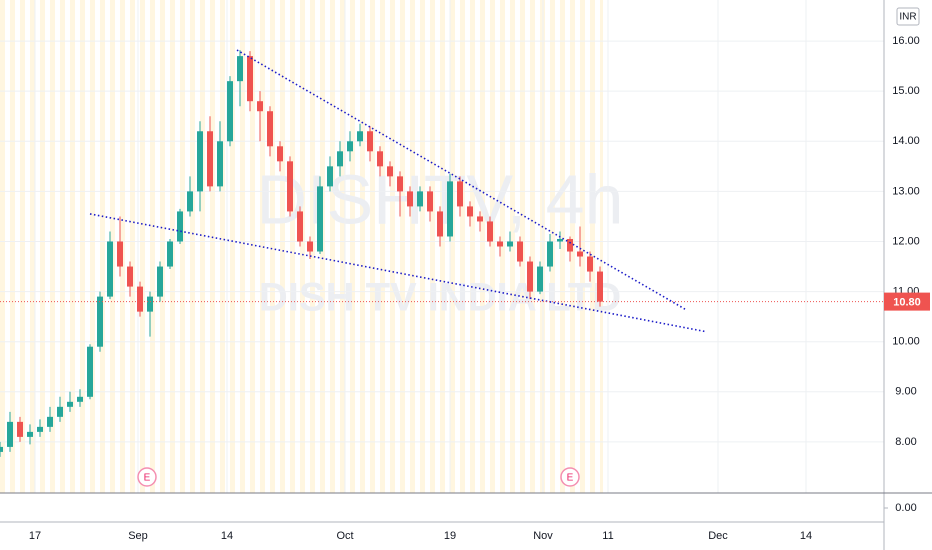 The width and height of the screenshot is (932, 550). Describe the element at coordinates (718, 536) in the screenshot. I see `x-tick-label: Dec` at that location.